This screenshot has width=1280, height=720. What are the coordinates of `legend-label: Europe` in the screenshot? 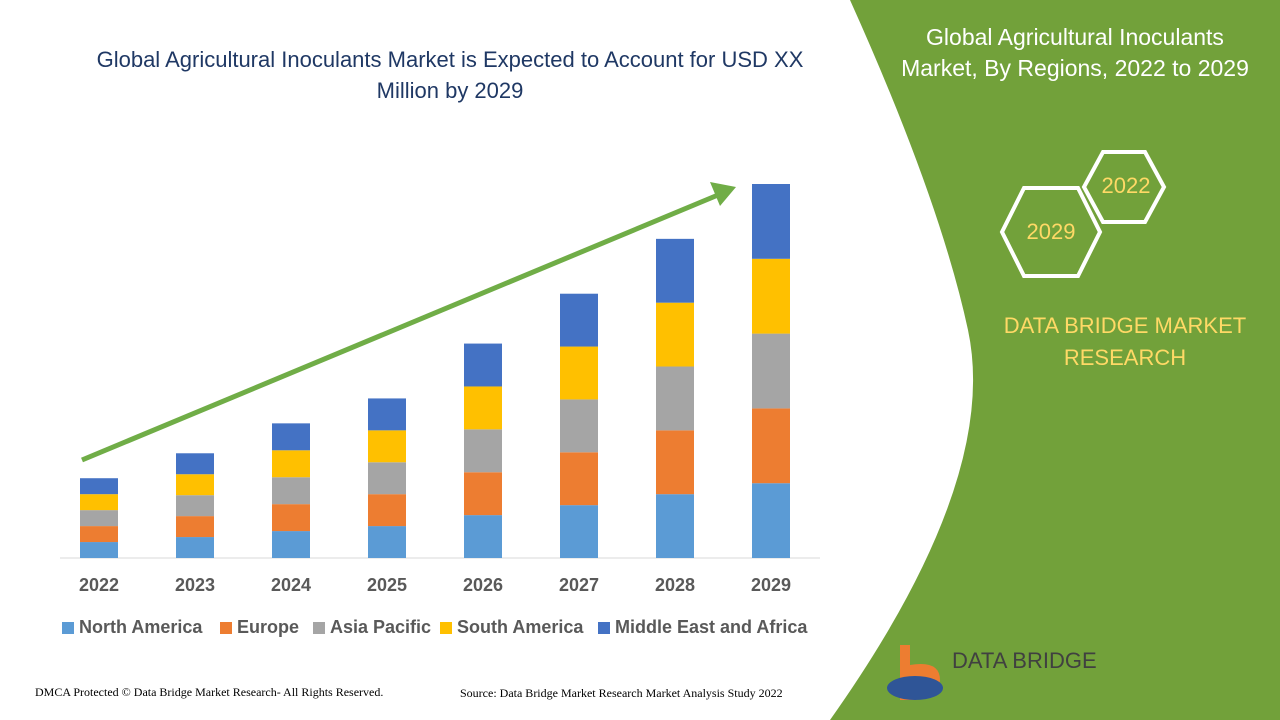 It's located at (268, 627).